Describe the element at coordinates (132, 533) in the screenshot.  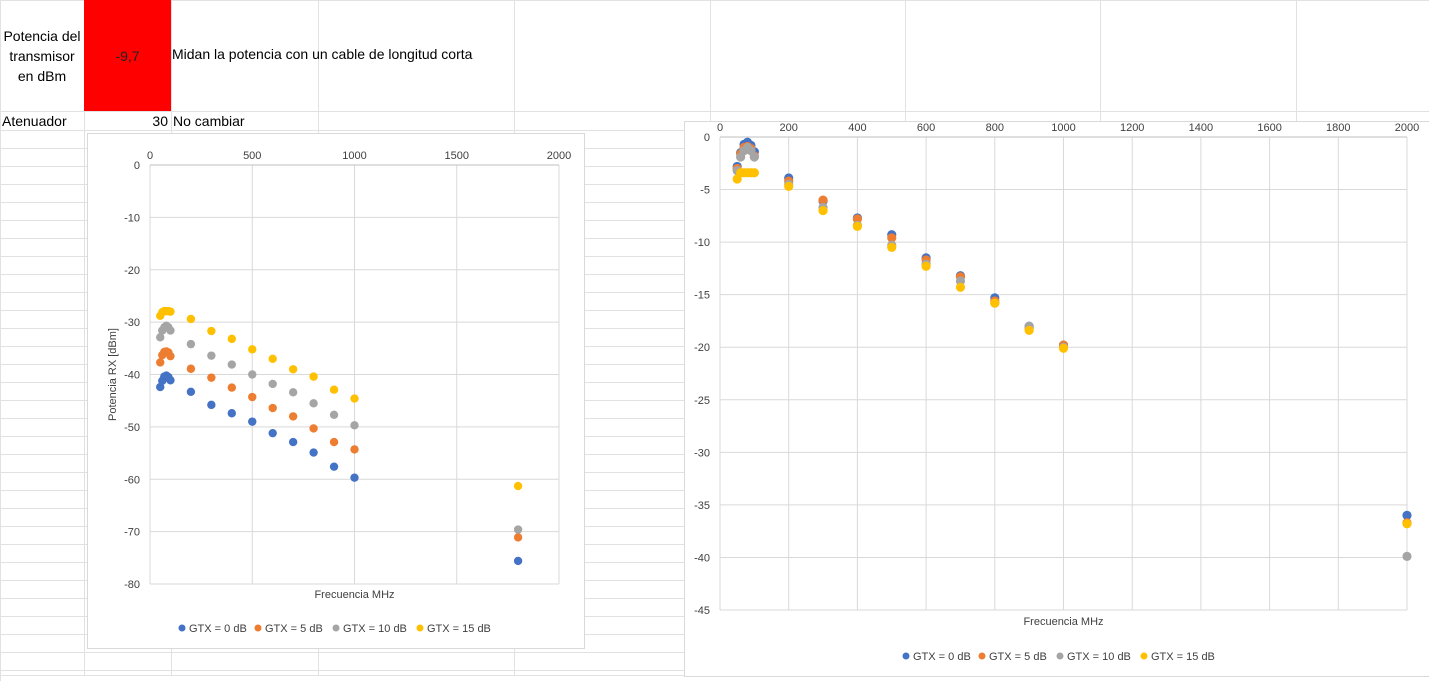
I see `y-tick-label: -70` at that location.